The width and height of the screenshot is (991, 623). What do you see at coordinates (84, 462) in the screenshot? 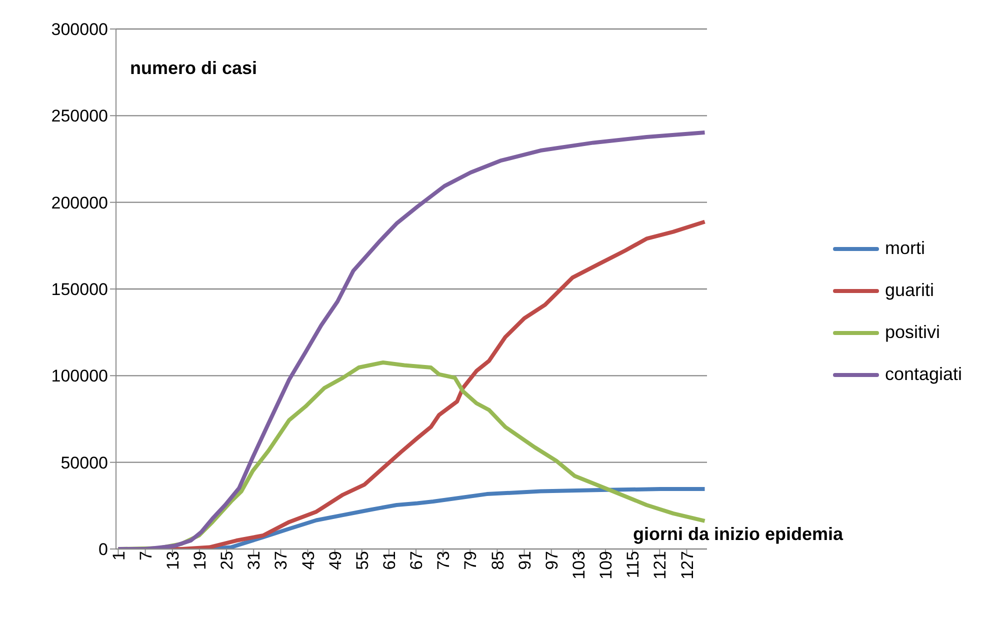
I see `y-tick-label: 50000` at bounding box center [84, 462].